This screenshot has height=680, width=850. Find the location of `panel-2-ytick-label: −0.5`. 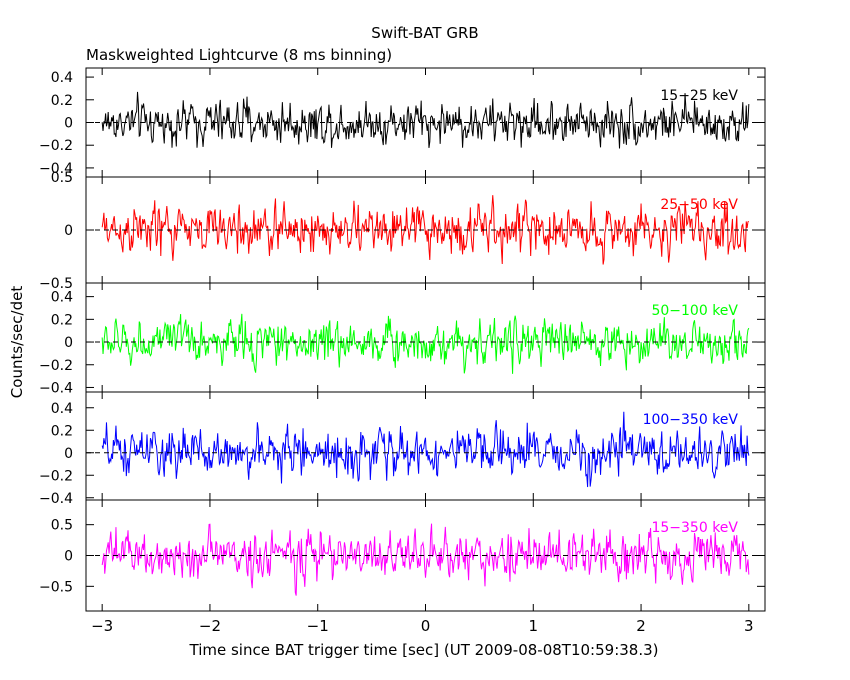

panel-2-ytick-label: −0.5 is located at coordinates (56, 284).